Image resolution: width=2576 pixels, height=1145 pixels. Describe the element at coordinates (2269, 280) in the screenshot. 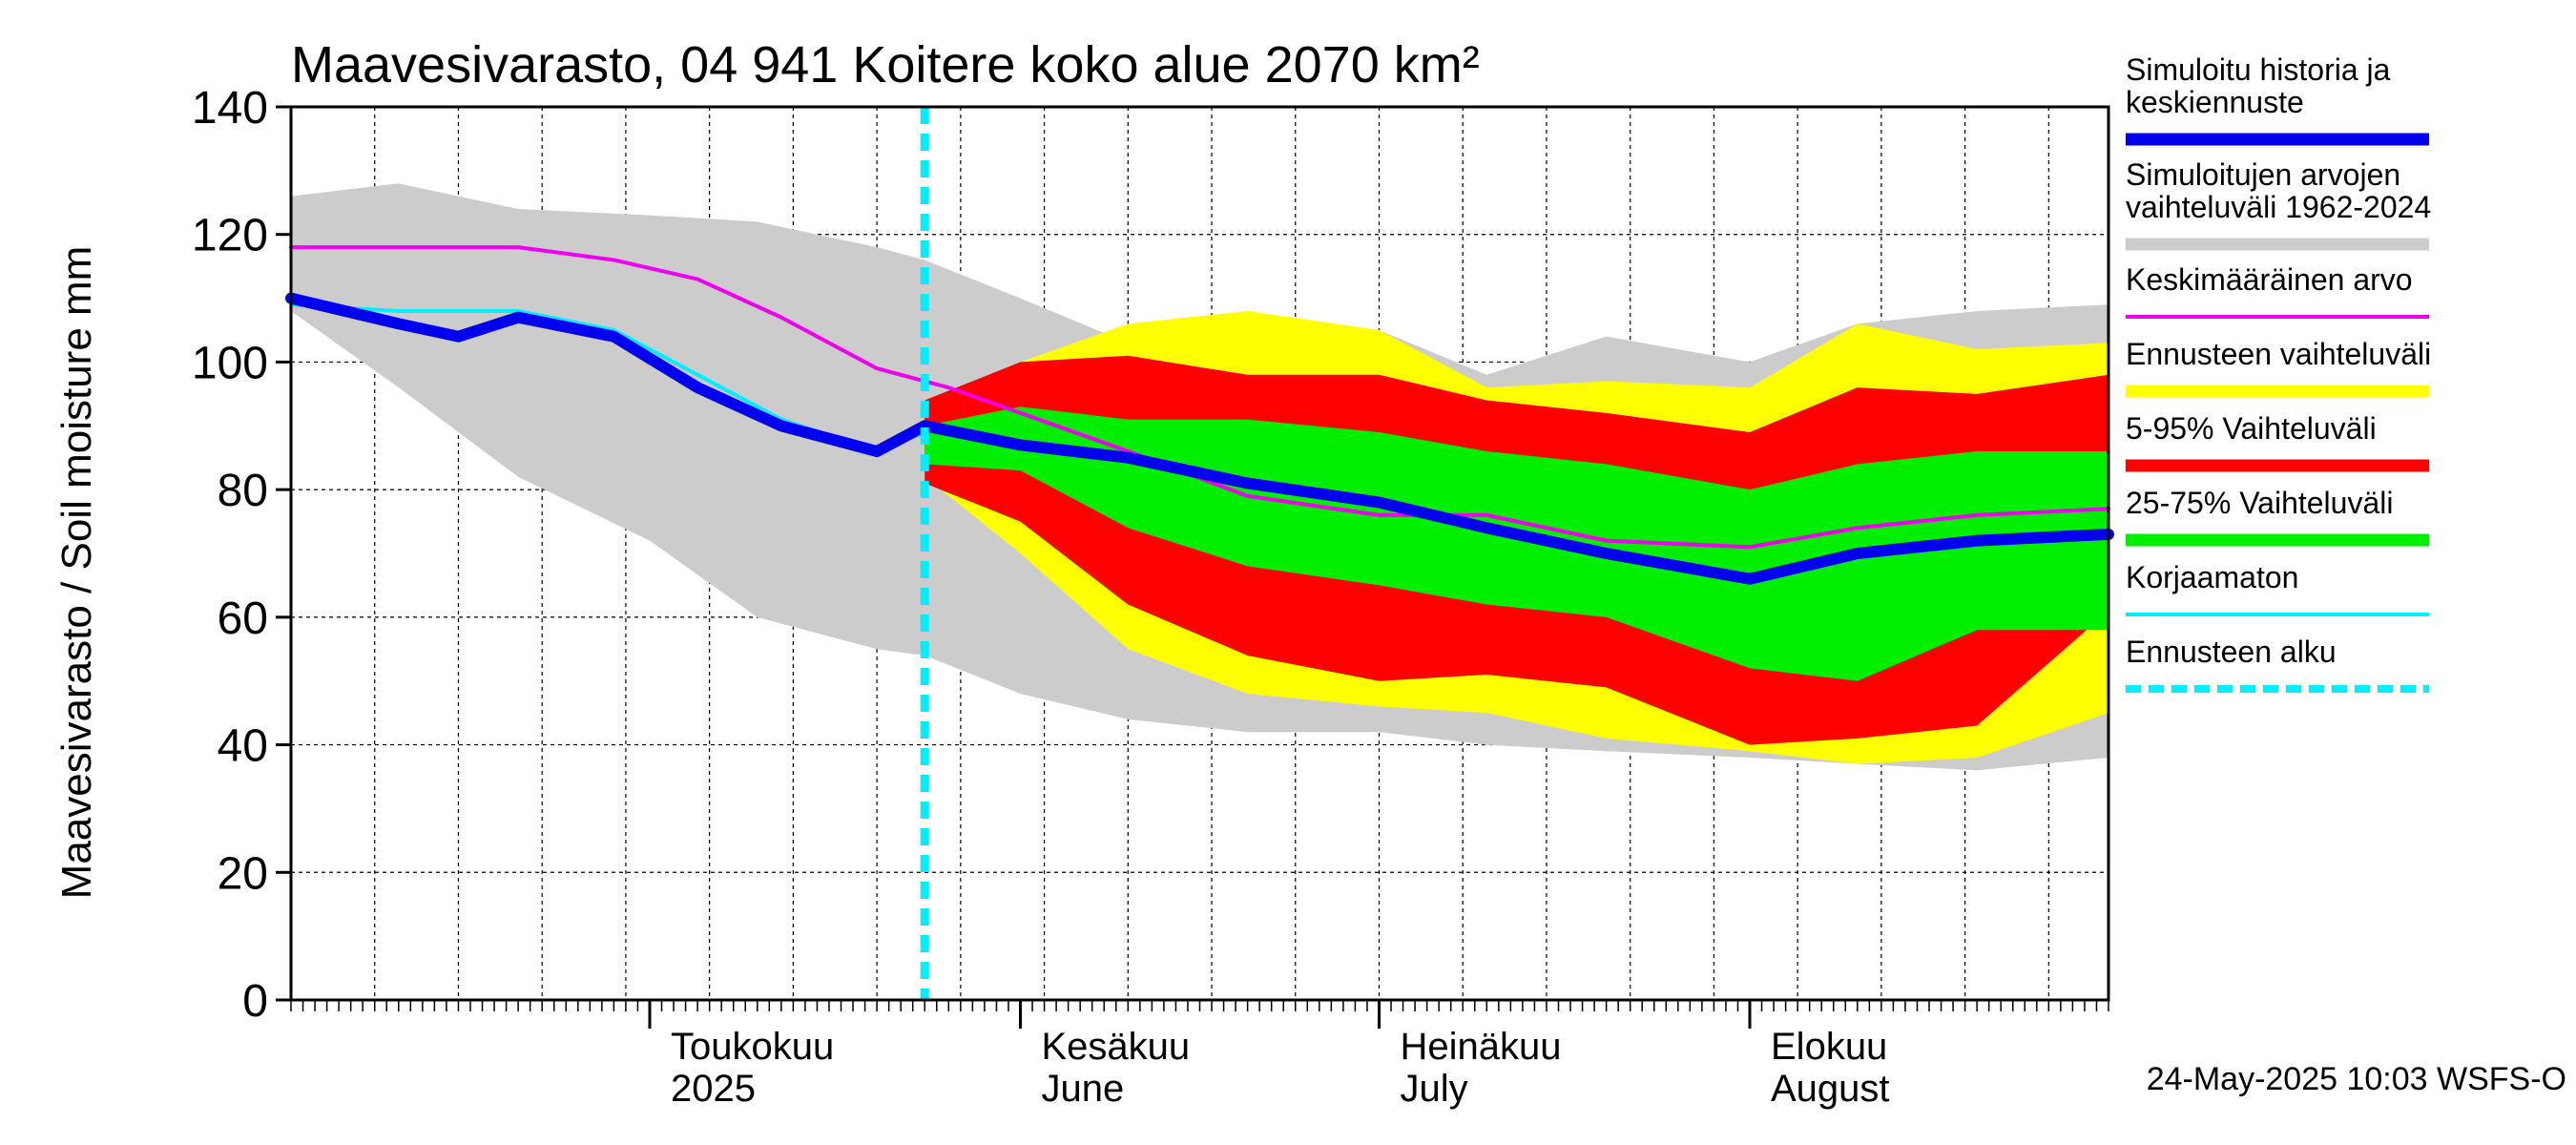

I see `legend-label: Keskimääräinen arvo` at that location.